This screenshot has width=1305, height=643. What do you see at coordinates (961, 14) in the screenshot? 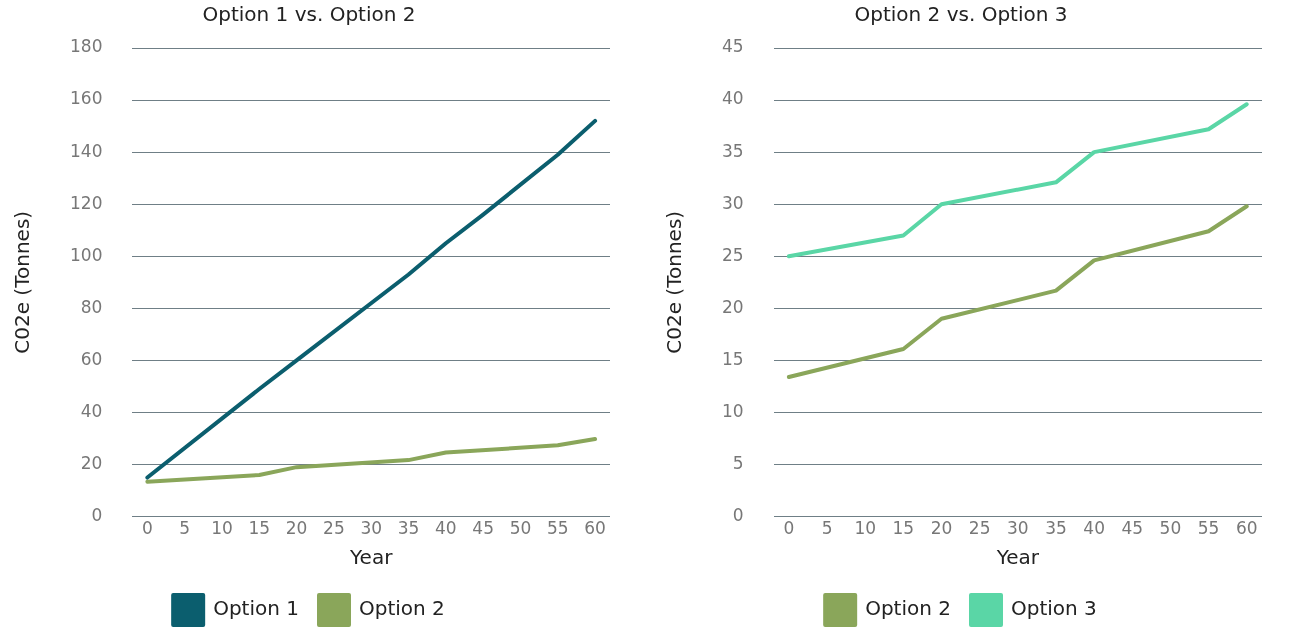
I see `chart-title: Option 2 vs. Option 3` at bounding box center [961, 14].